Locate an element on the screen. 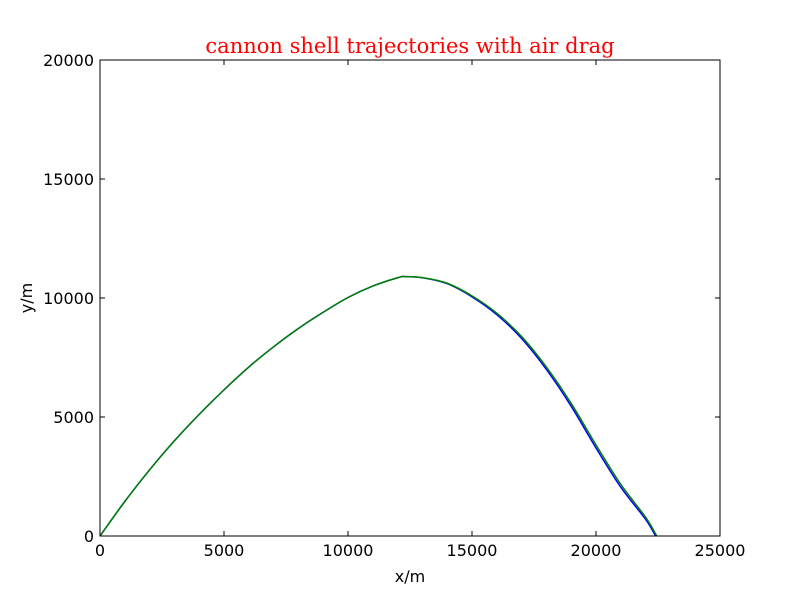 The image size is (800, 596). y-tick-label: 15000 is located at coordinates (68, 179).